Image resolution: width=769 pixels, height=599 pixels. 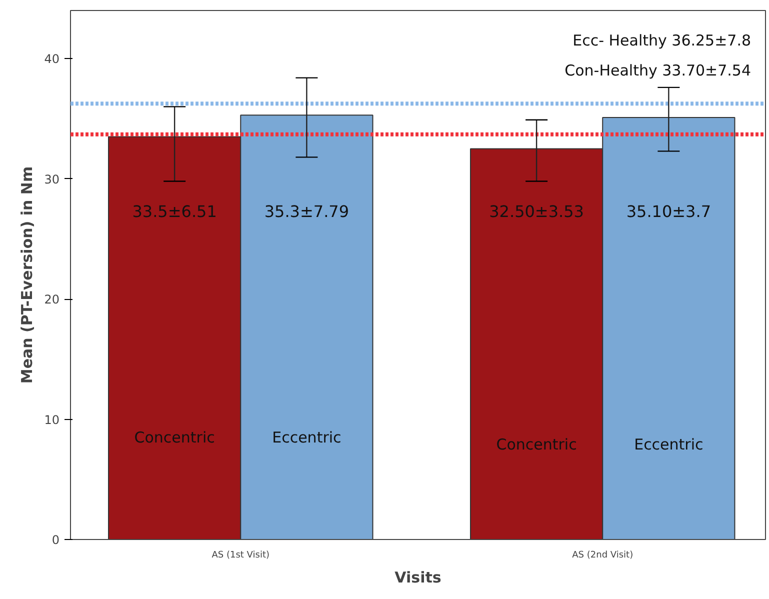 I want to click on y-tick-label: 10, so click(x=52, y=419).